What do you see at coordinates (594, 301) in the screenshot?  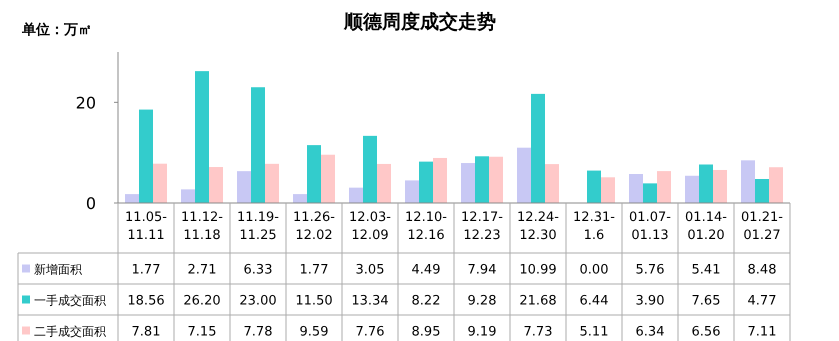 I see `data-label: 6.44` at bounding box center [594, 301].